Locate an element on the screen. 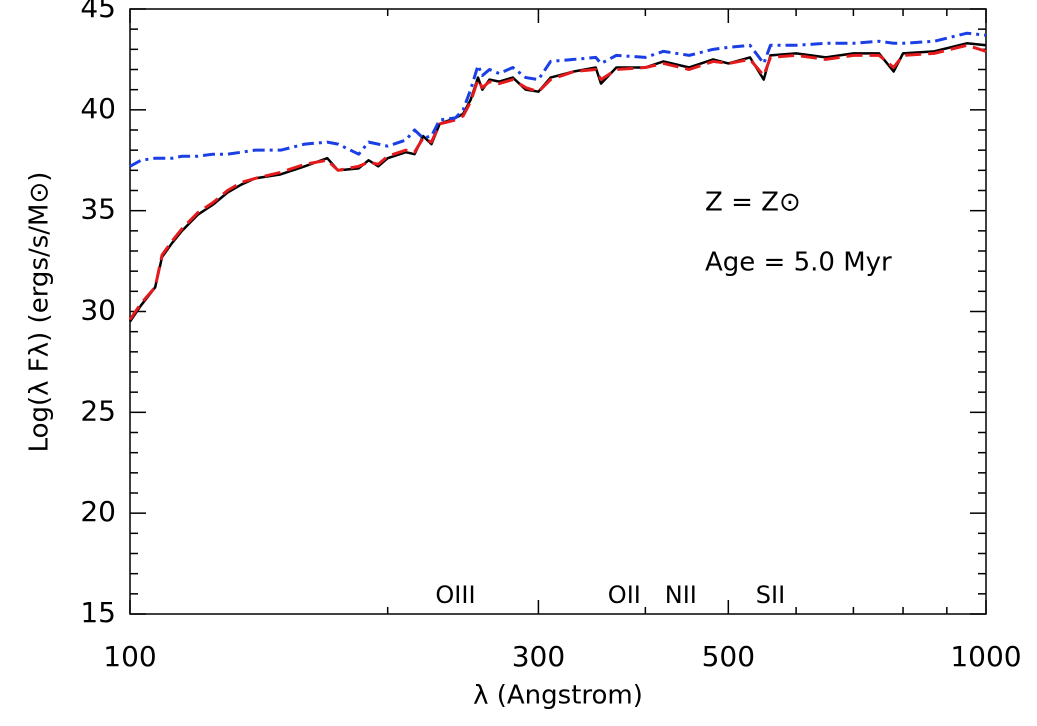 This screenshot has height=726, width=1037. x-tick-label: 100 is located at coordinates (129, 656).